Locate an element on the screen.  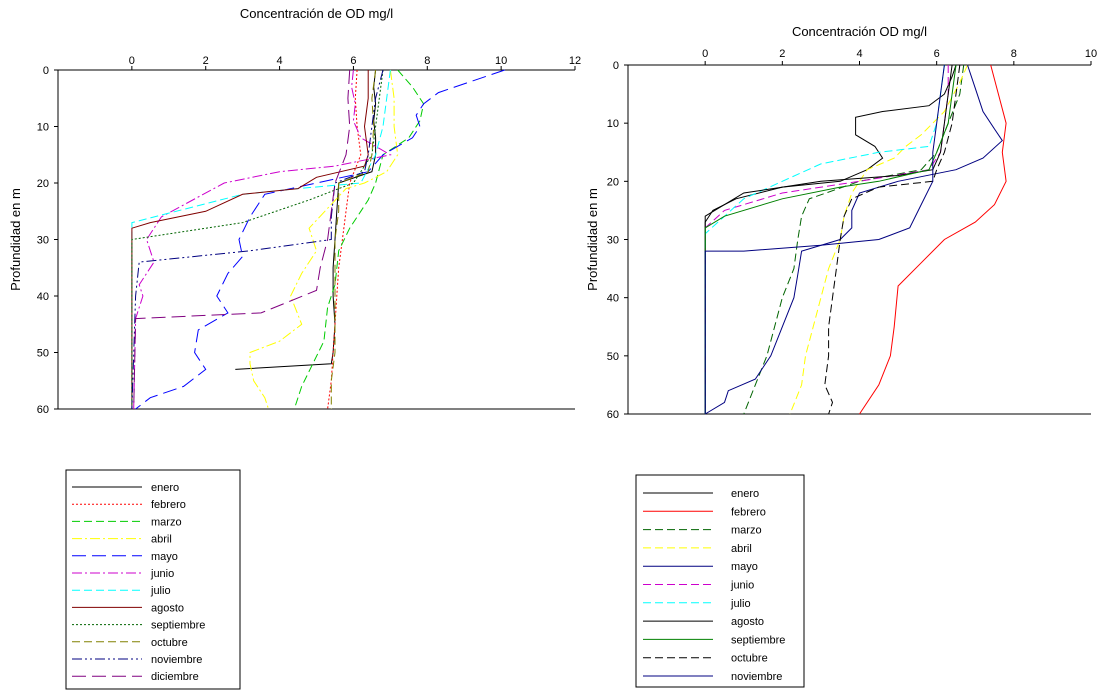
legend-label-diciembre: diciembre is located at coordinates (175, 677).